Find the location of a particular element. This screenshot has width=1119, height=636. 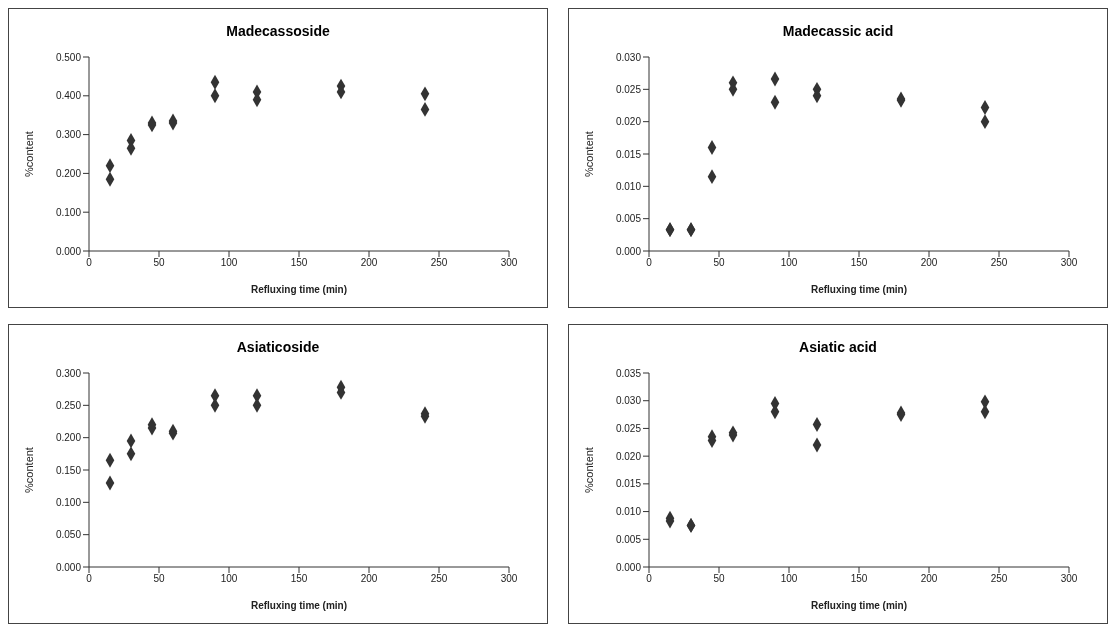

y-tick-label: 0.500 is located at coordinates (68, 57).